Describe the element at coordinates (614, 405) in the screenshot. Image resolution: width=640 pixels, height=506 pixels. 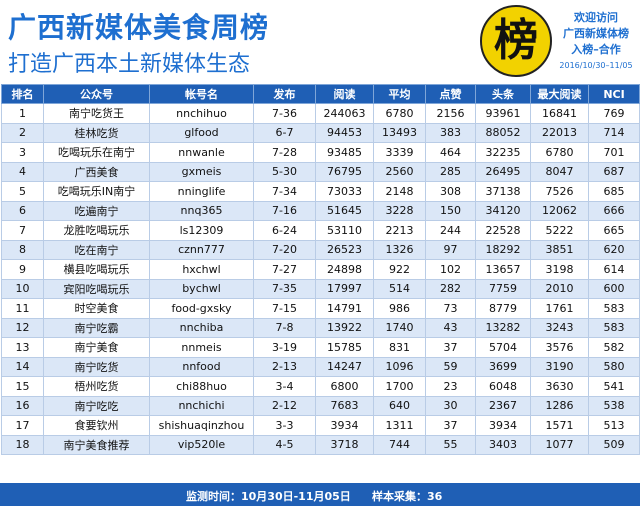
I see `table-cell: 538` at that location.